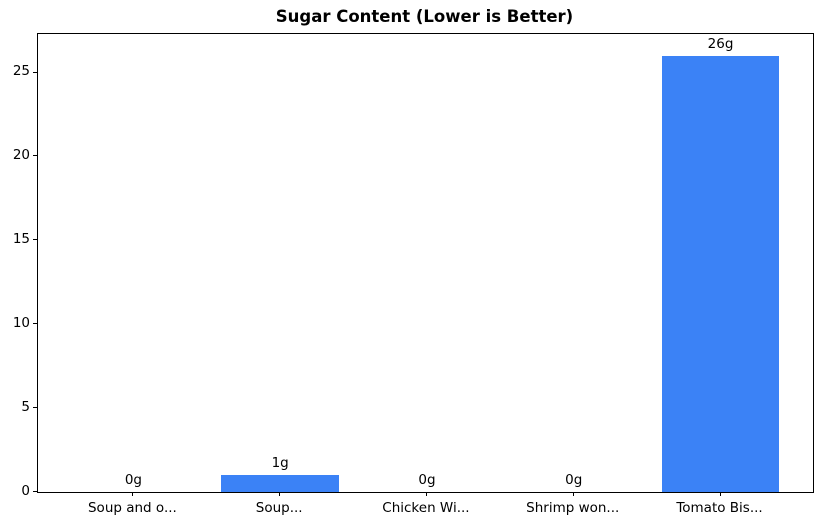 The width and height of the screenshot is (822, 528). Describe the element at coordinates (25, 406) in the screenshot. I see `y-tick-label: 5` at that location.